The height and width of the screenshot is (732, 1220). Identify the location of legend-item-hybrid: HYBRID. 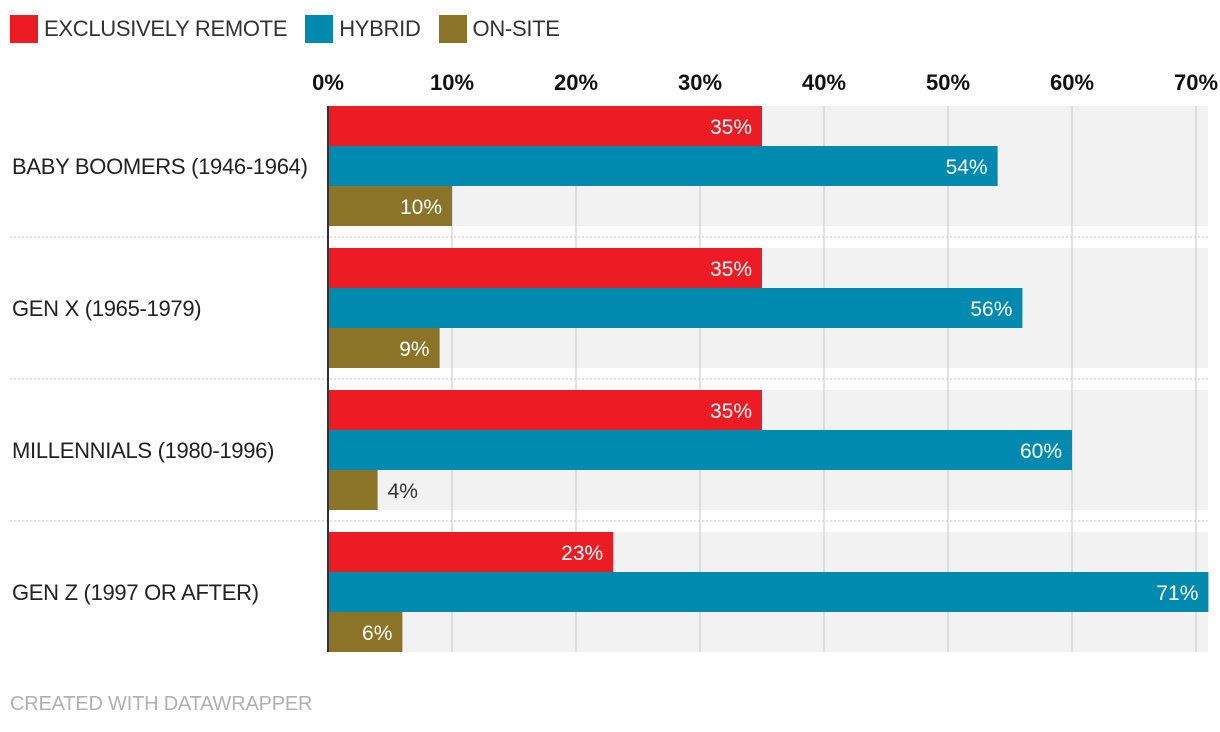
(363, 29).